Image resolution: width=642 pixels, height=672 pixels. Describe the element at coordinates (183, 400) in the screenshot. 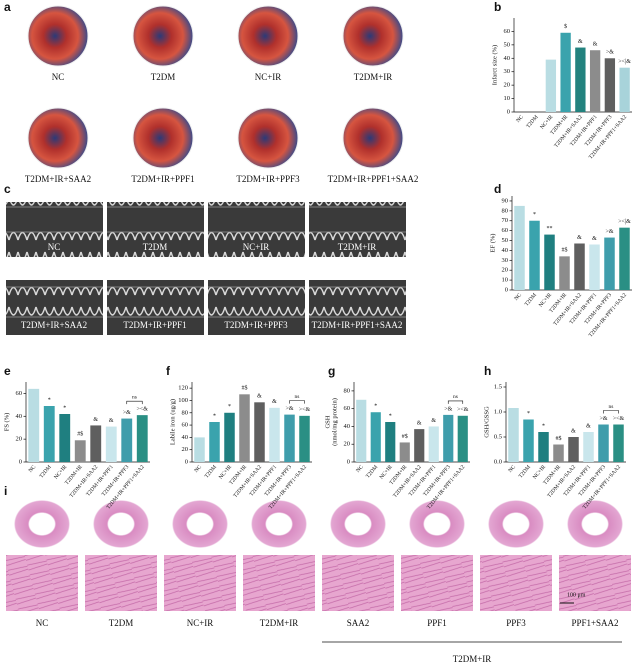

I see `y-tick-label: 100` at that location.